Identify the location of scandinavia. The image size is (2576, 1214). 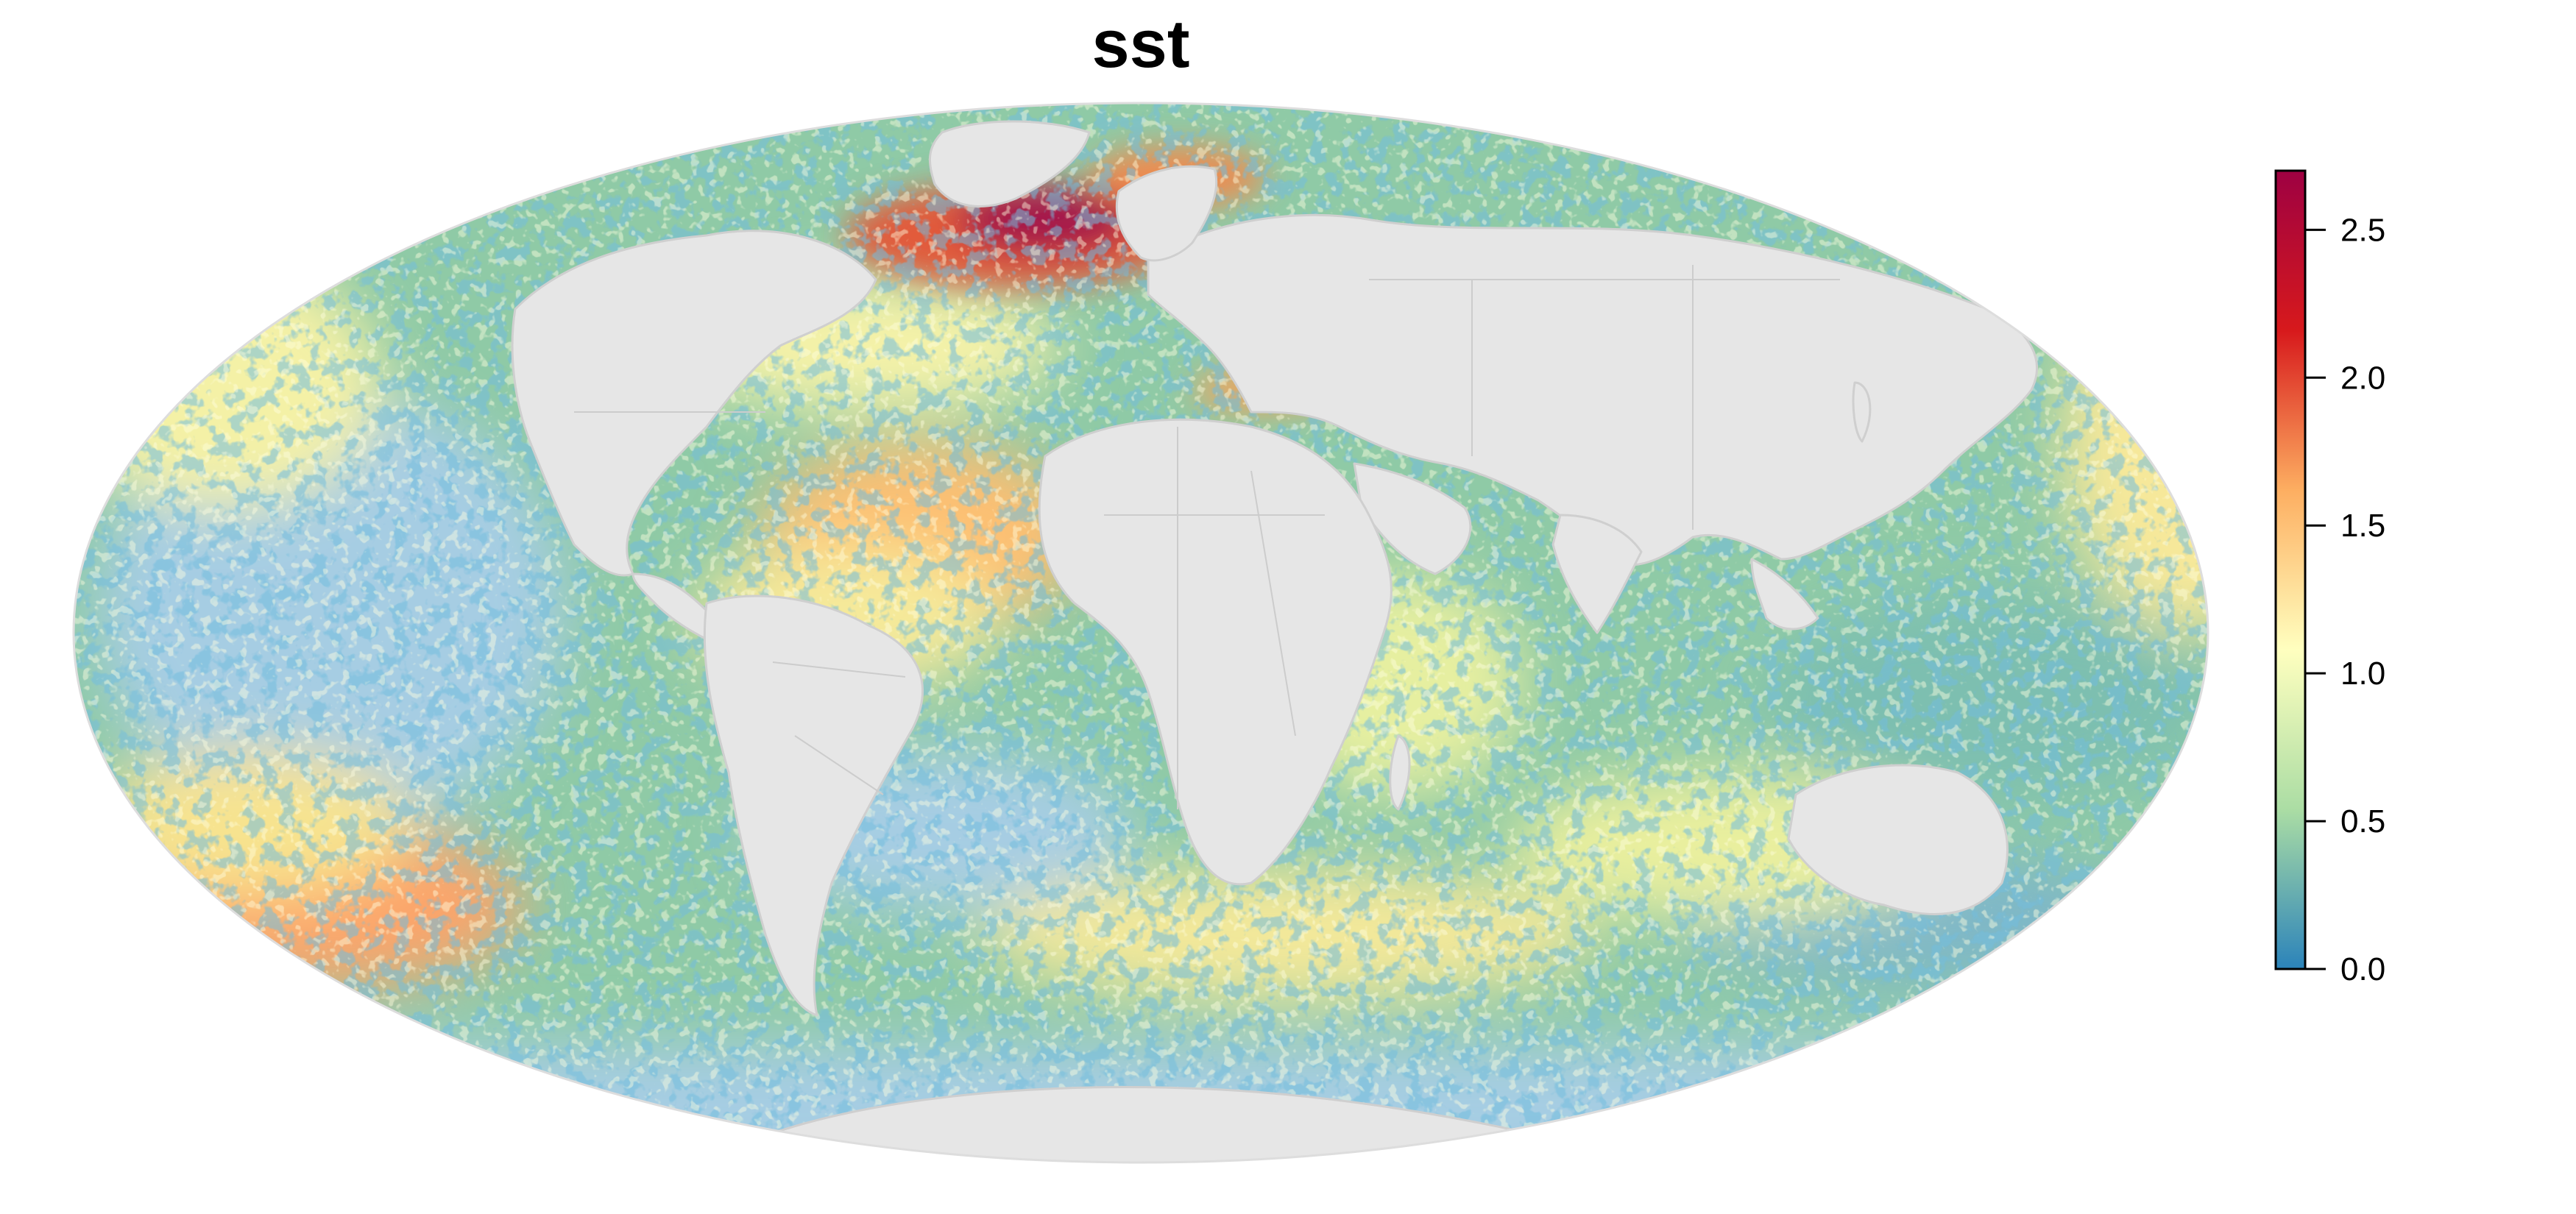
(1166, 213).